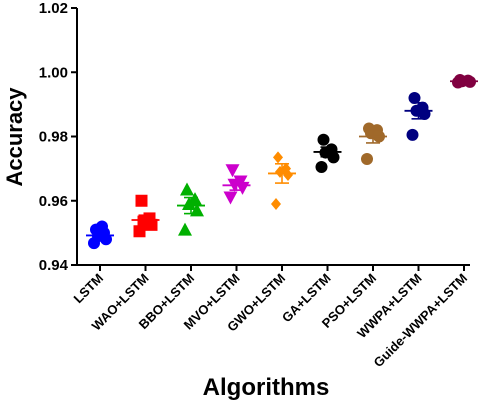  Describe the element at coordinates (421, 321) in the screenshot. I see `x-tick-label: Guide-WWPA+LSTM` at that location.